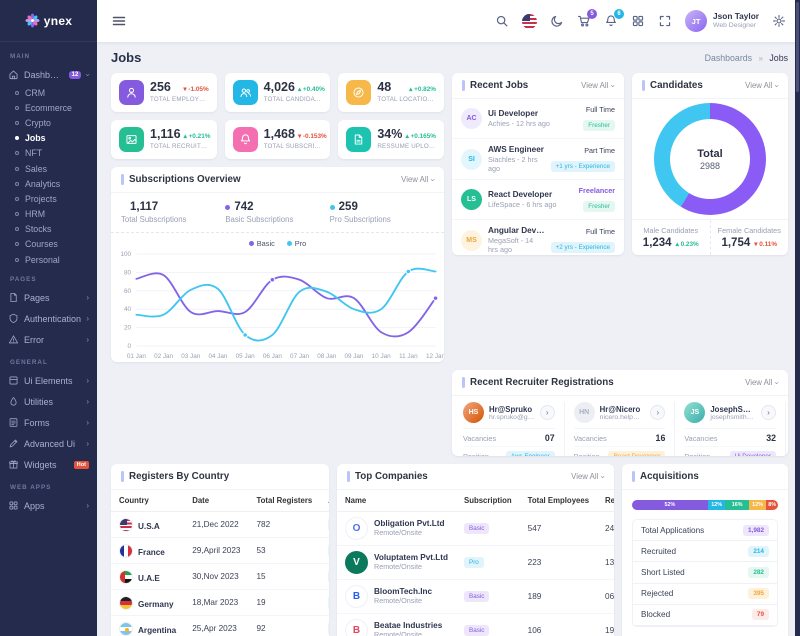  Describe the element at coordinates (530, 21) in the screenshot. I see `language-flag-icon` at that location.